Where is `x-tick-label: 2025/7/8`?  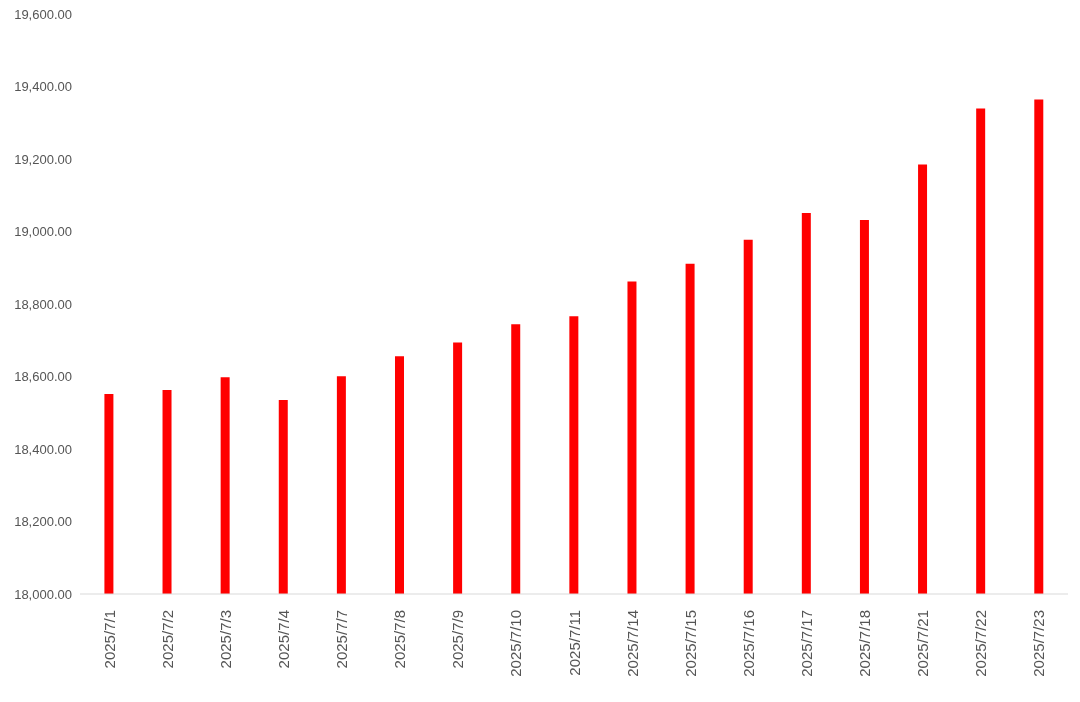
x-tick-label: 2025/7/8 is located at coordinates (400, 639).